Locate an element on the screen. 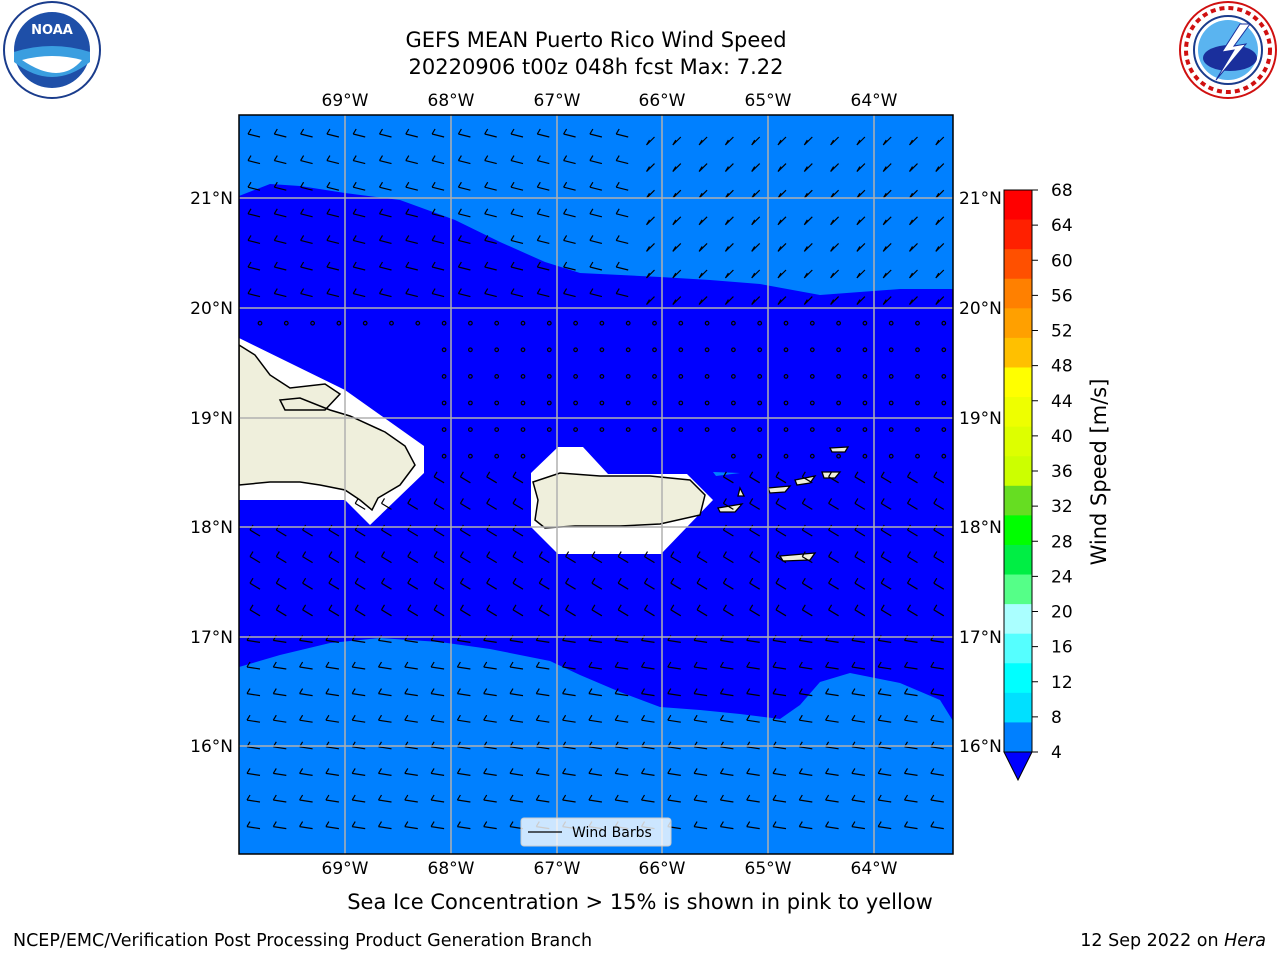 The image size is (1280, 960). lat-label: 16°N is located at coordinates (980, 747).